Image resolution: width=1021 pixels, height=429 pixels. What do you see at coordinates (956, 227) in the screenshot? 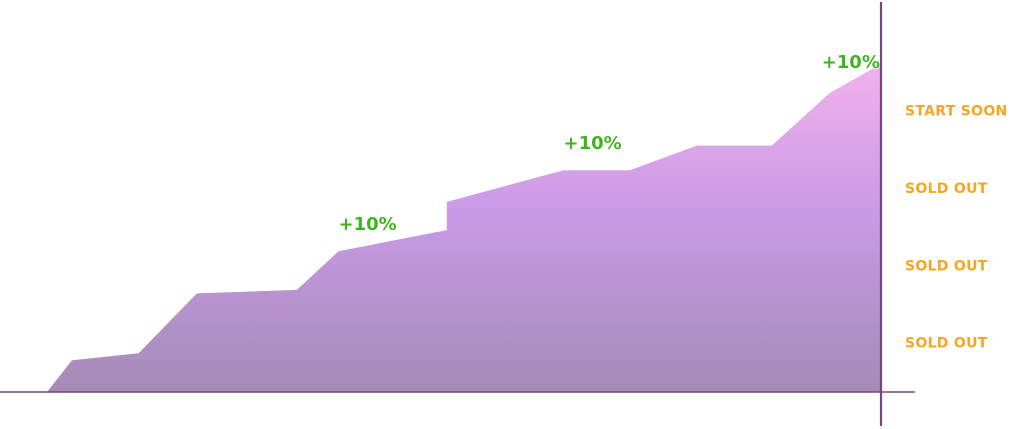
I see `stage-labels: START SOON SOLD OUT SOLD OUT SOLD OUT` at bounding box center [956, 227].